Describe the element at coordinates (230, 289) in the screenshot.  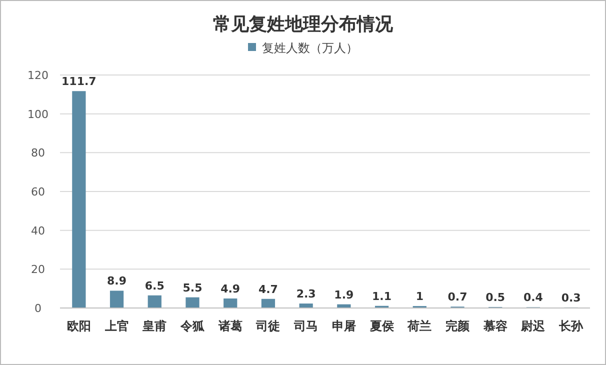
I see `data-label: 4.9` at that location.